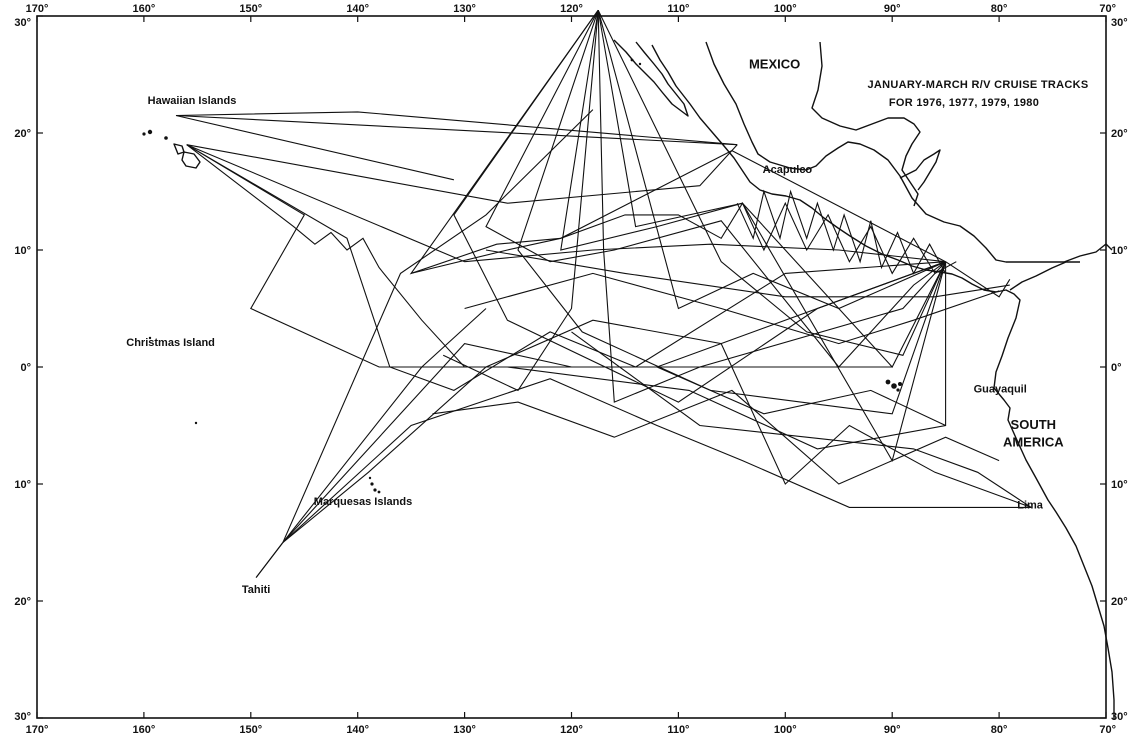  I want to click on lon-label-bottom: 150°, so click(250, 730).